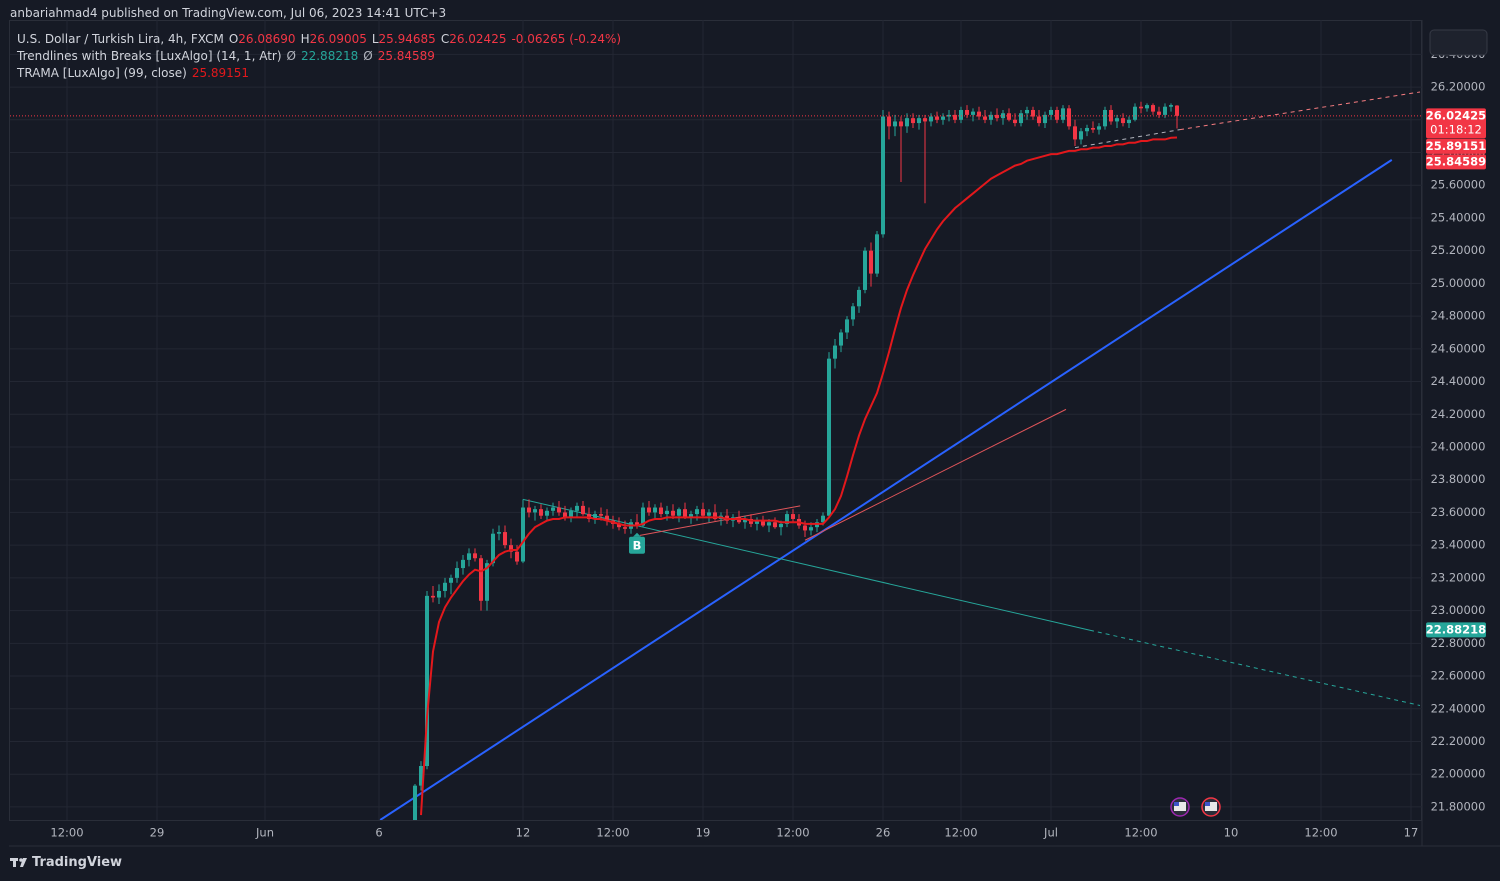 The height and width of the screenshot is (881, 1500). I want to click on x-tick-label: 19, so click(703, 833).